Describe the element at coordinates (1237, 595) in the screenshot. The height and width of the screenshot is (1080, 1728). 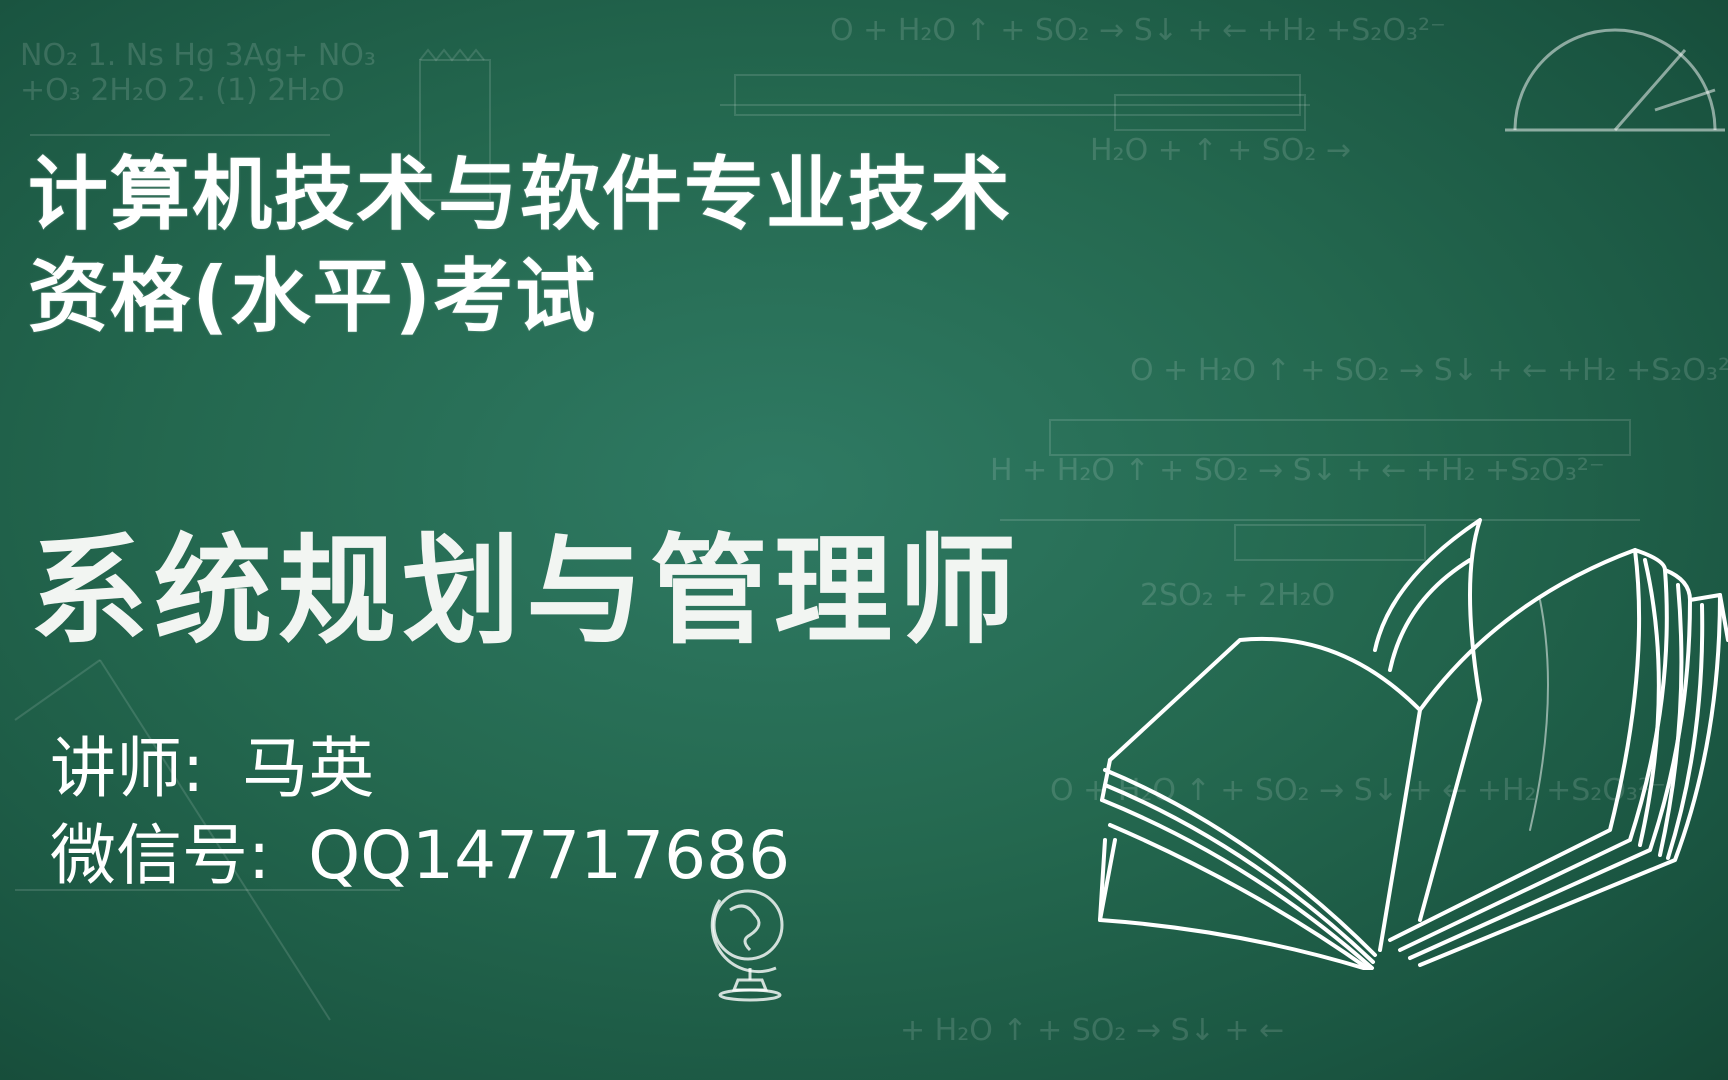
I see `svg-text: 2SO₂ + 2H₂O` at that location.